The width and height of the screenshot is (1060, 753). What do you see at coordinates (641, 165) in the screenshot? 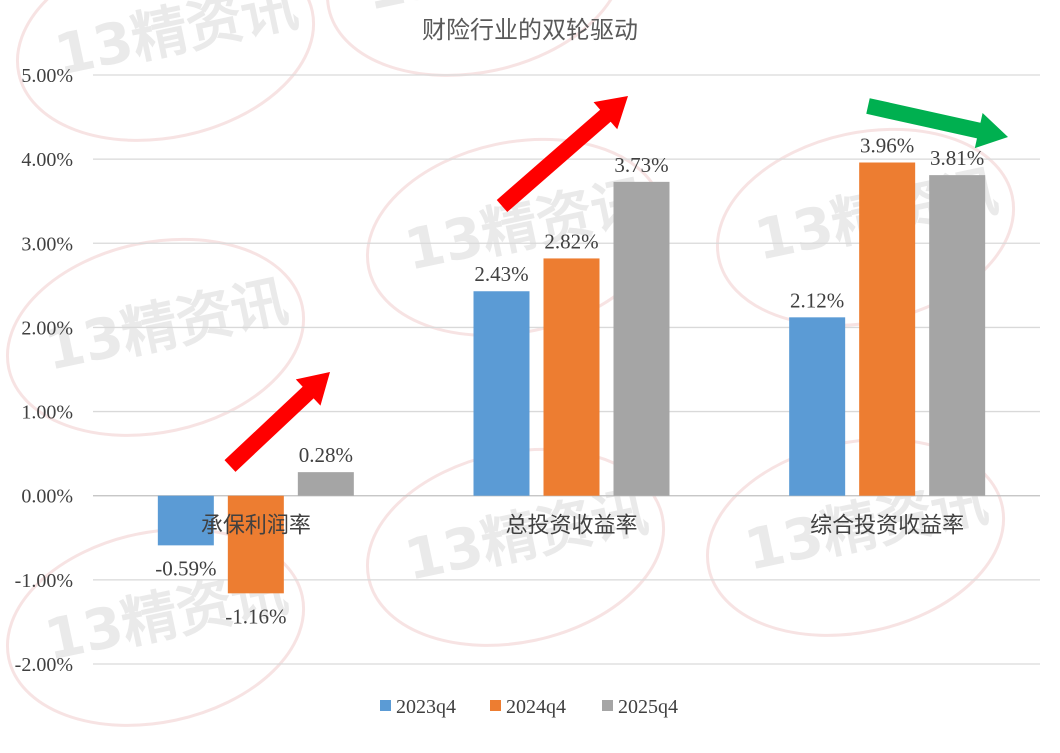
I see `data-label: 3.73%` at bounding box center [641, 165].